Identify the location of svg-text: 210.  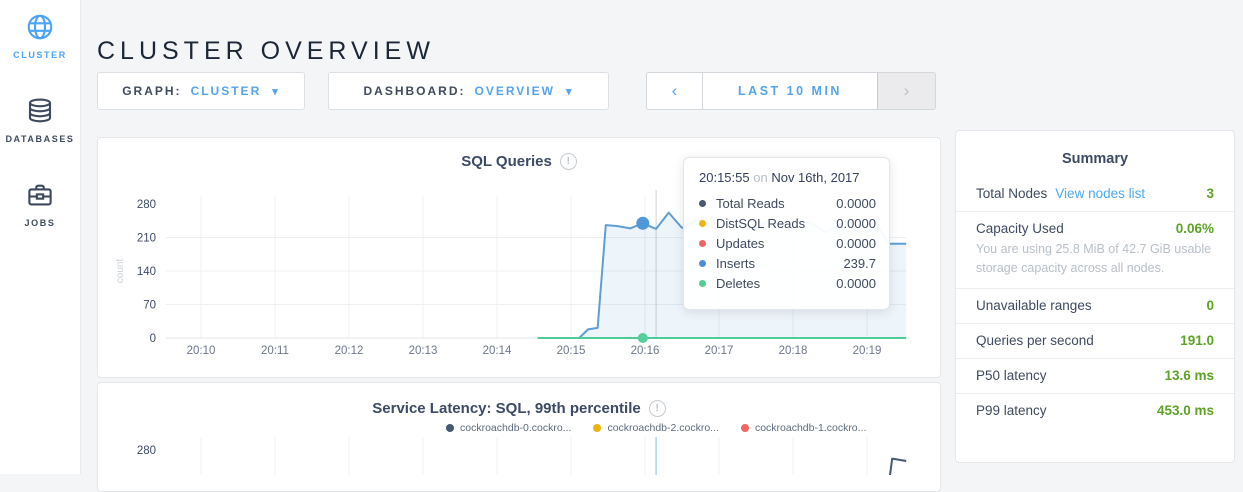
(146, 239).